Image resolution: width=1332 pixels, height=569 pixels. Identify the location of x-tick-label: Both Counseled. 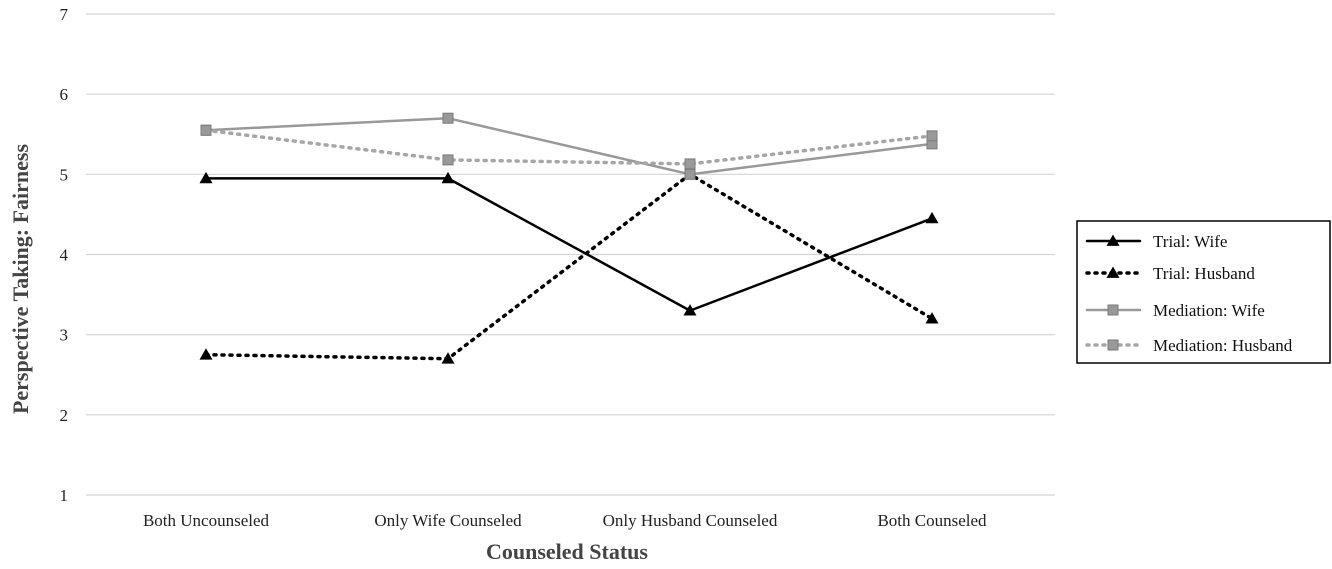
(932, 520).